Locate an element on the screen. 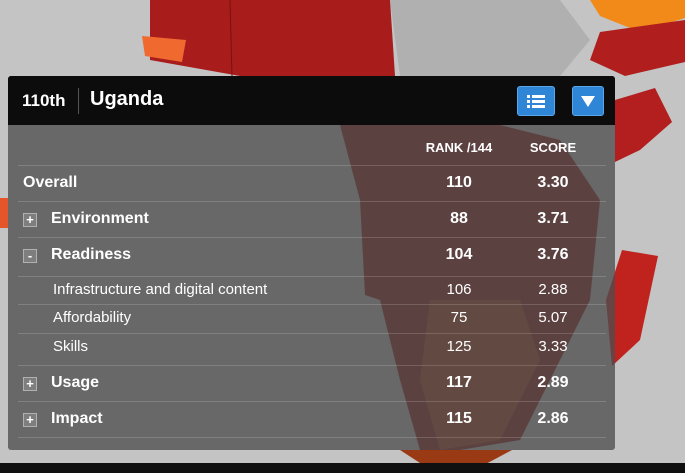  row-label: Impact is located at coordinates (77, 418).